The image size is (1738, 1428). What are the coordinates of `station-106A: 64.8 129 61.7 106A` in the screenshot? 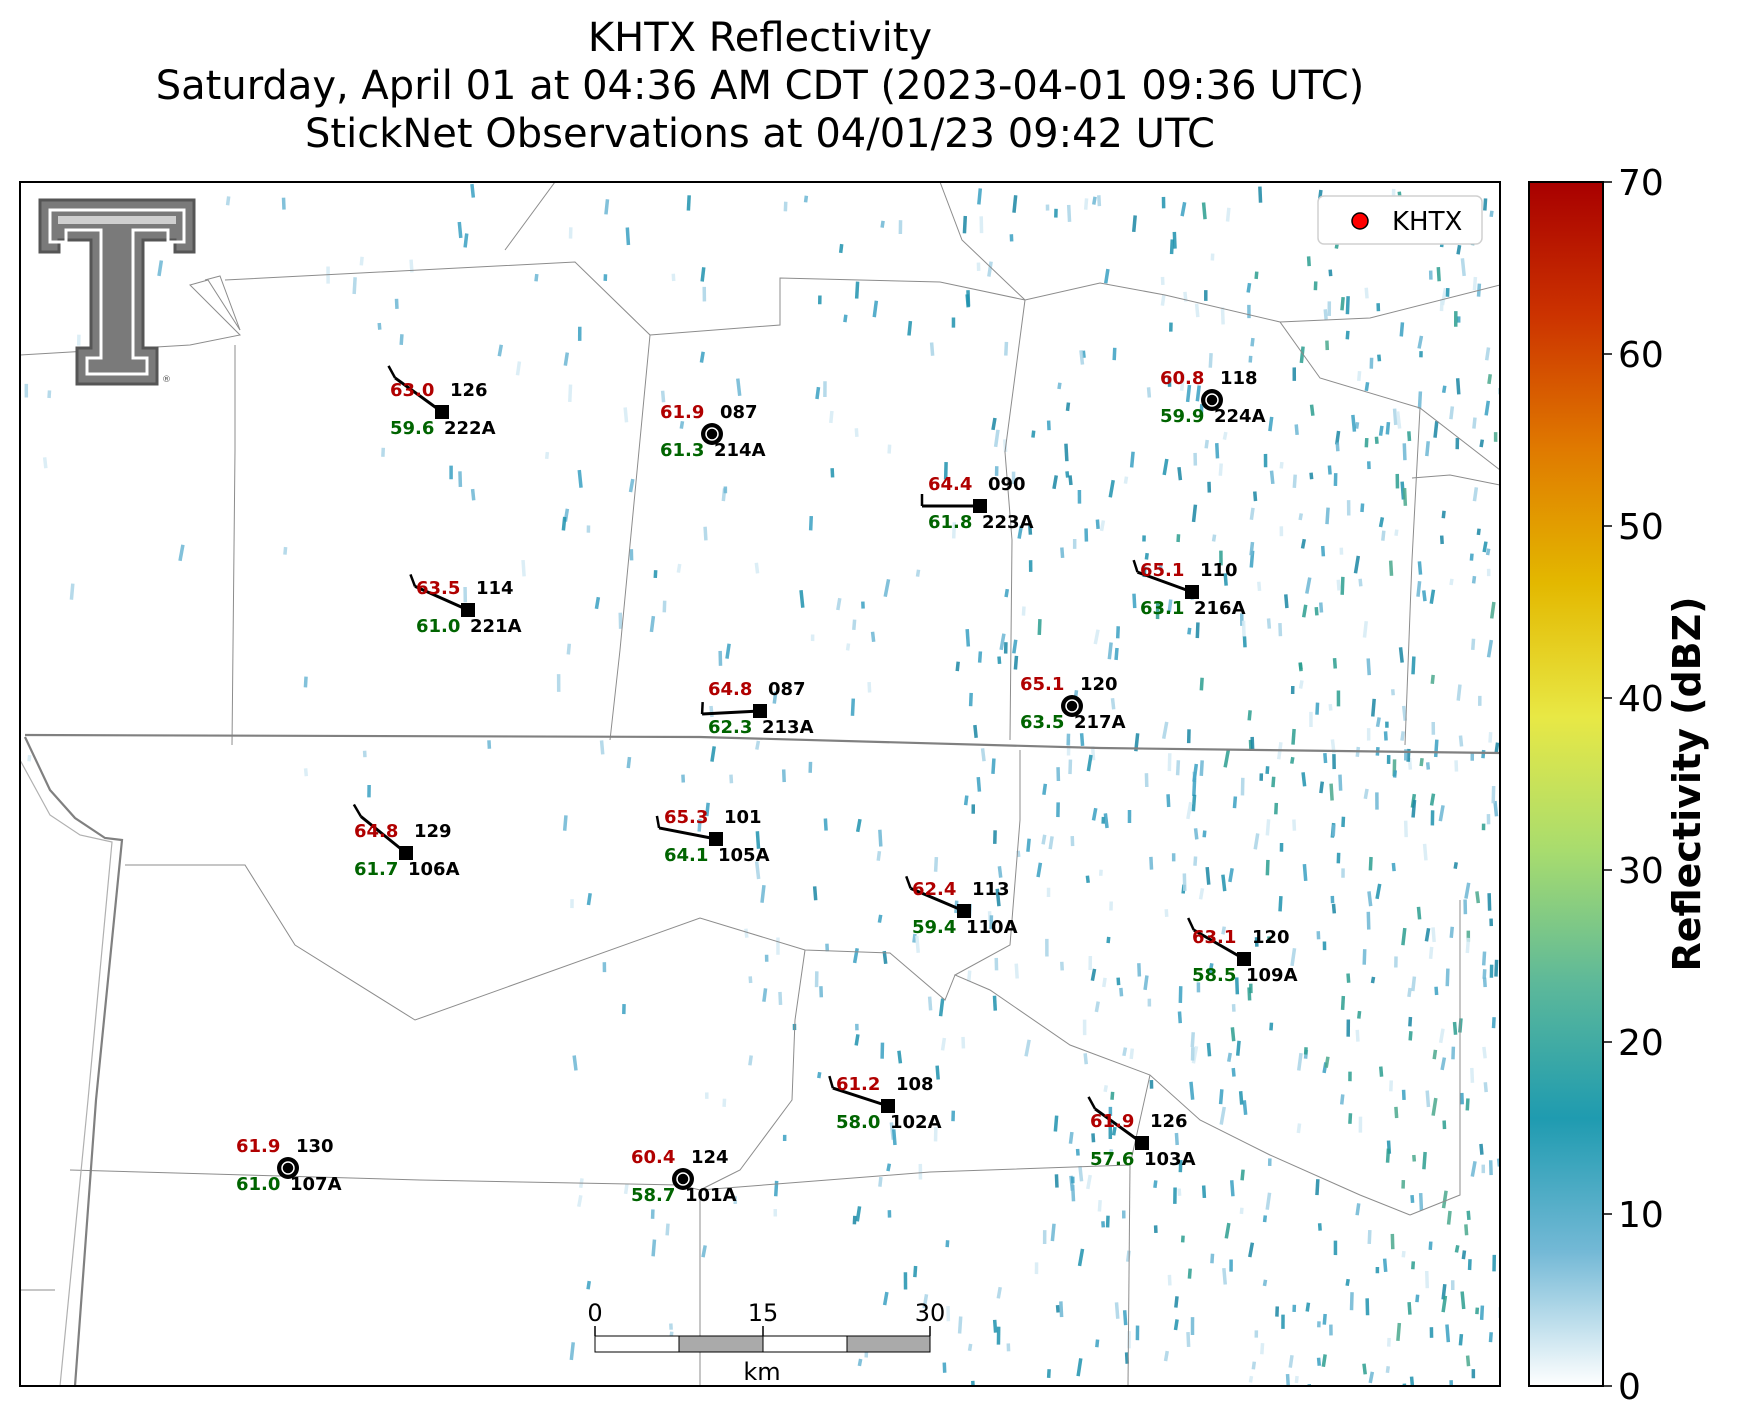 It's located at (406, 841).